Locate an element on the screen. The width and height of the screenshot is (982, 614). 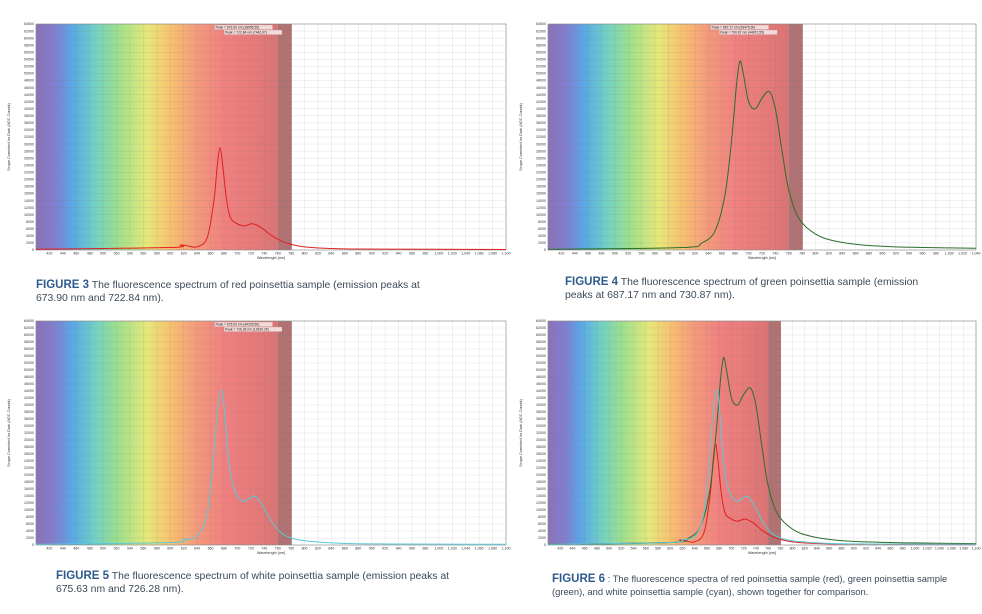
x-tick-label: 700 is located at coordinates (749, 254).